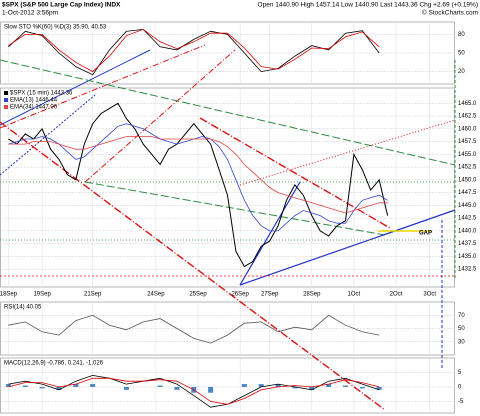 The image size is (480, 416). Describe the element at coordinates (312, 295) in the screenshot. I see `x-tick-label: 28Sep` at that location.